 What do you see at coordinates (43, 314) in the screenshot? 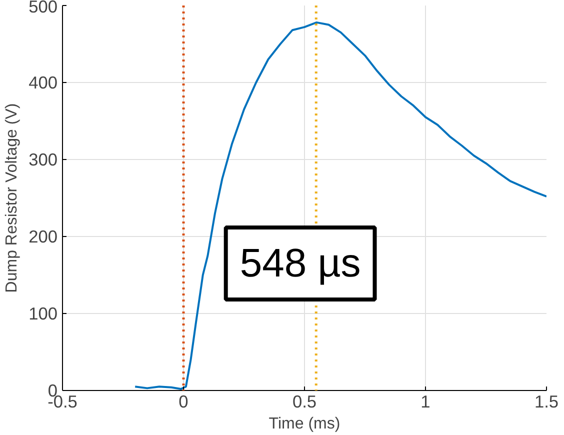
I see `y-tick-label: 100` at bounding box center [43, 314].